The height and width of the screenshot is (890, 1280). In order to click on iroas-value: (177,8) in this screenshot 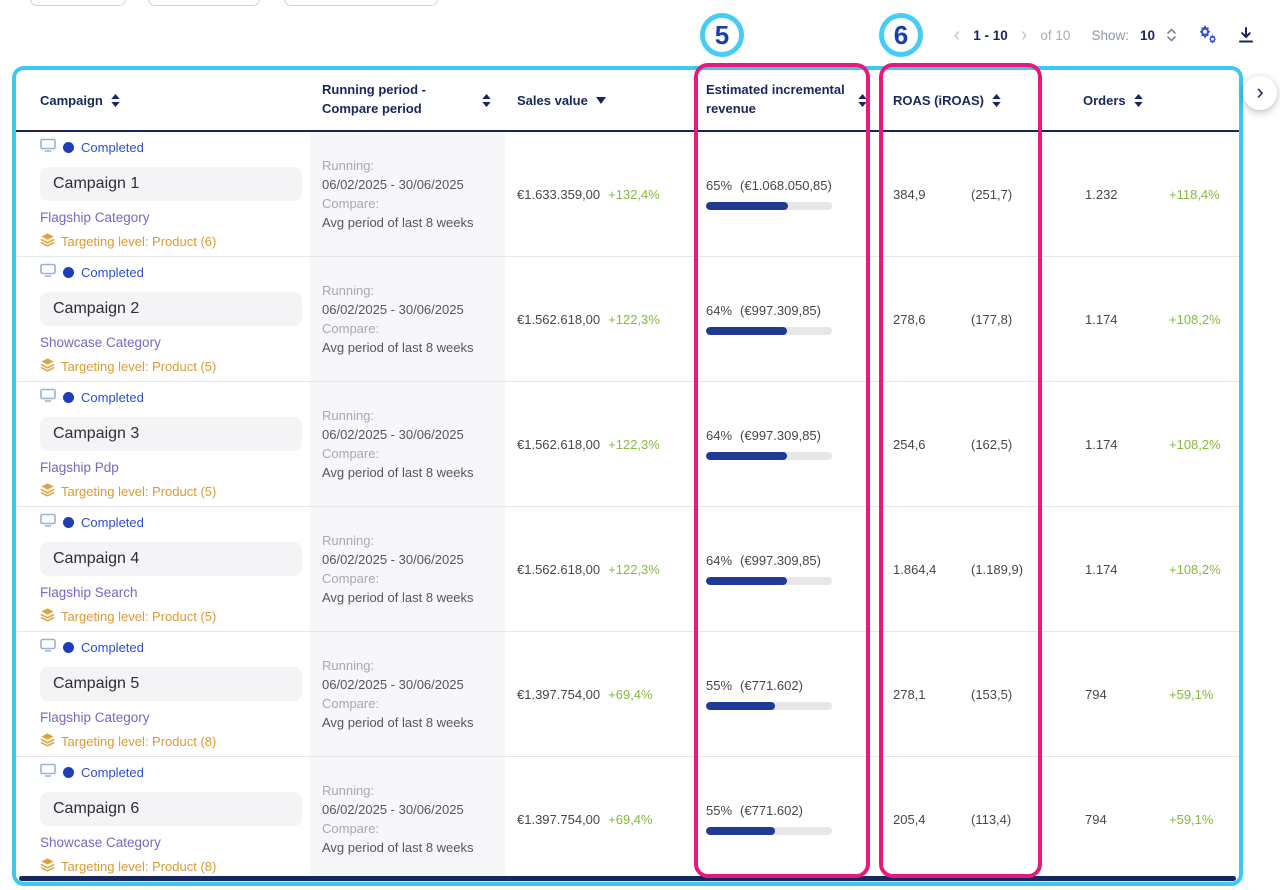, I will do `click(992, 319)`.